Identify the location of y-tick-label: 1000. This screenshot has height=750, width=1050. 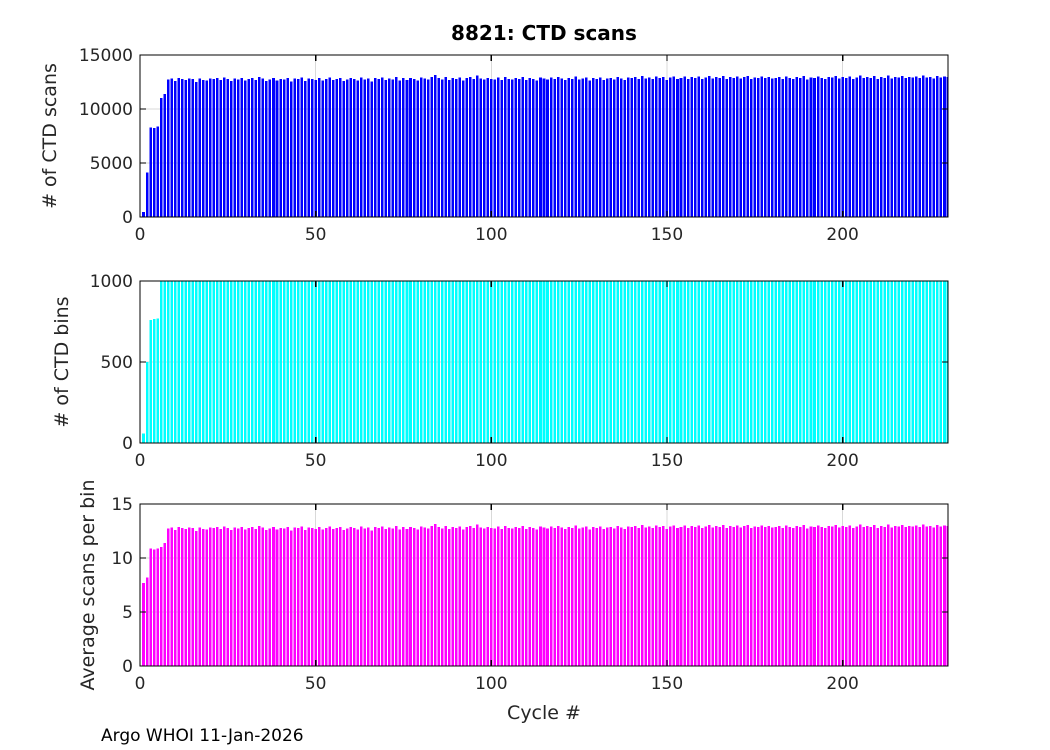
(111, 282).